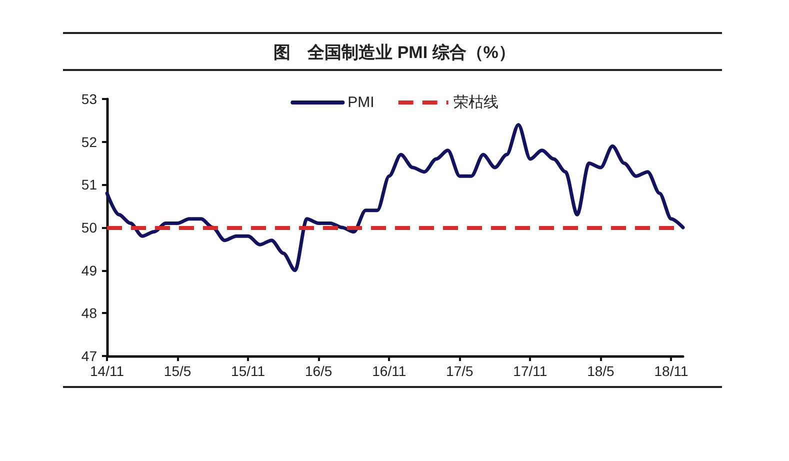 Image resolution: width=789 pixels, height=461 pixels. What do you see at coordinates (107, 371) in the screenshot?
I see `x-tick-label: 14/11` at bounding box center [107, 371].